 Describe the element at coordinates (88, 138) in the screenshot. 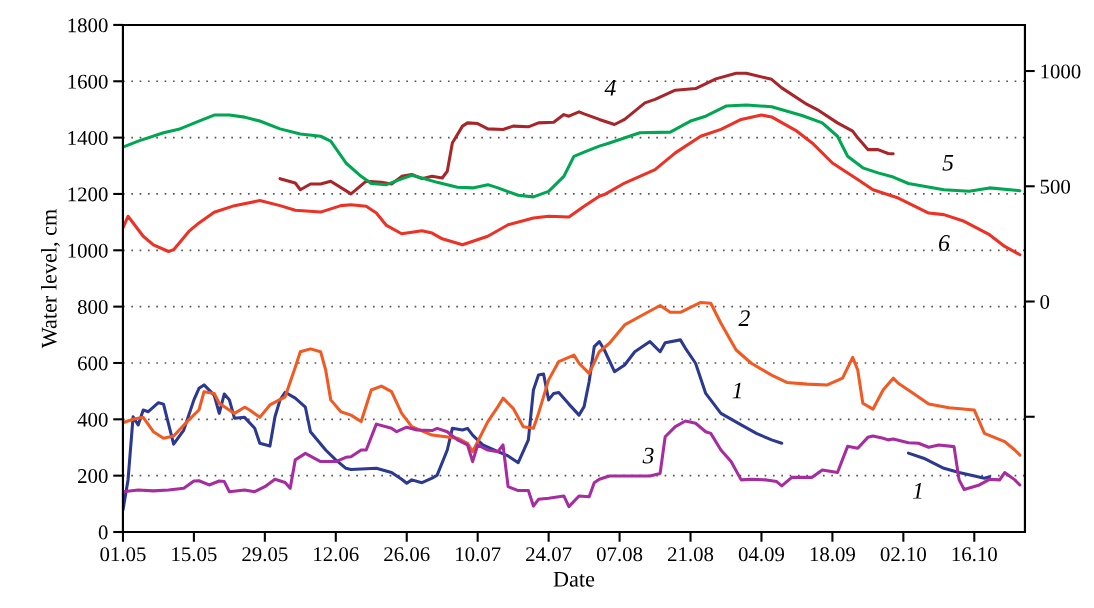

I see `y-tick-label: 1400` at that location.